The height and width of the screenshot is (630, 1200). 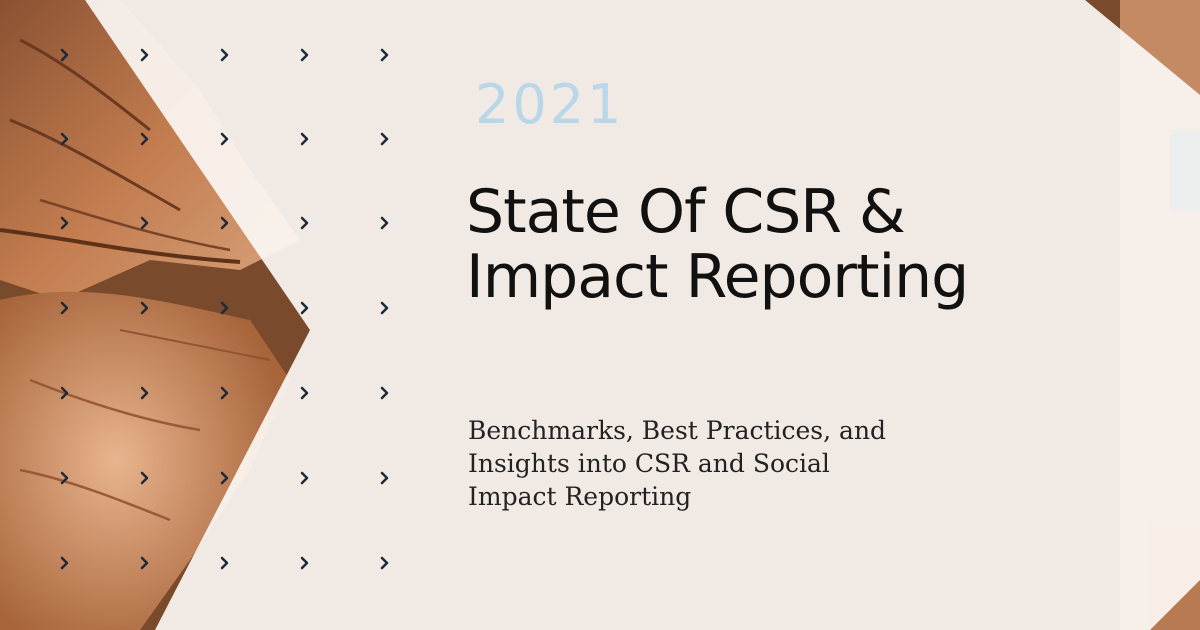 I want to click on report-subtitle-line: Impact Reporting, so click(x=580, y=496).